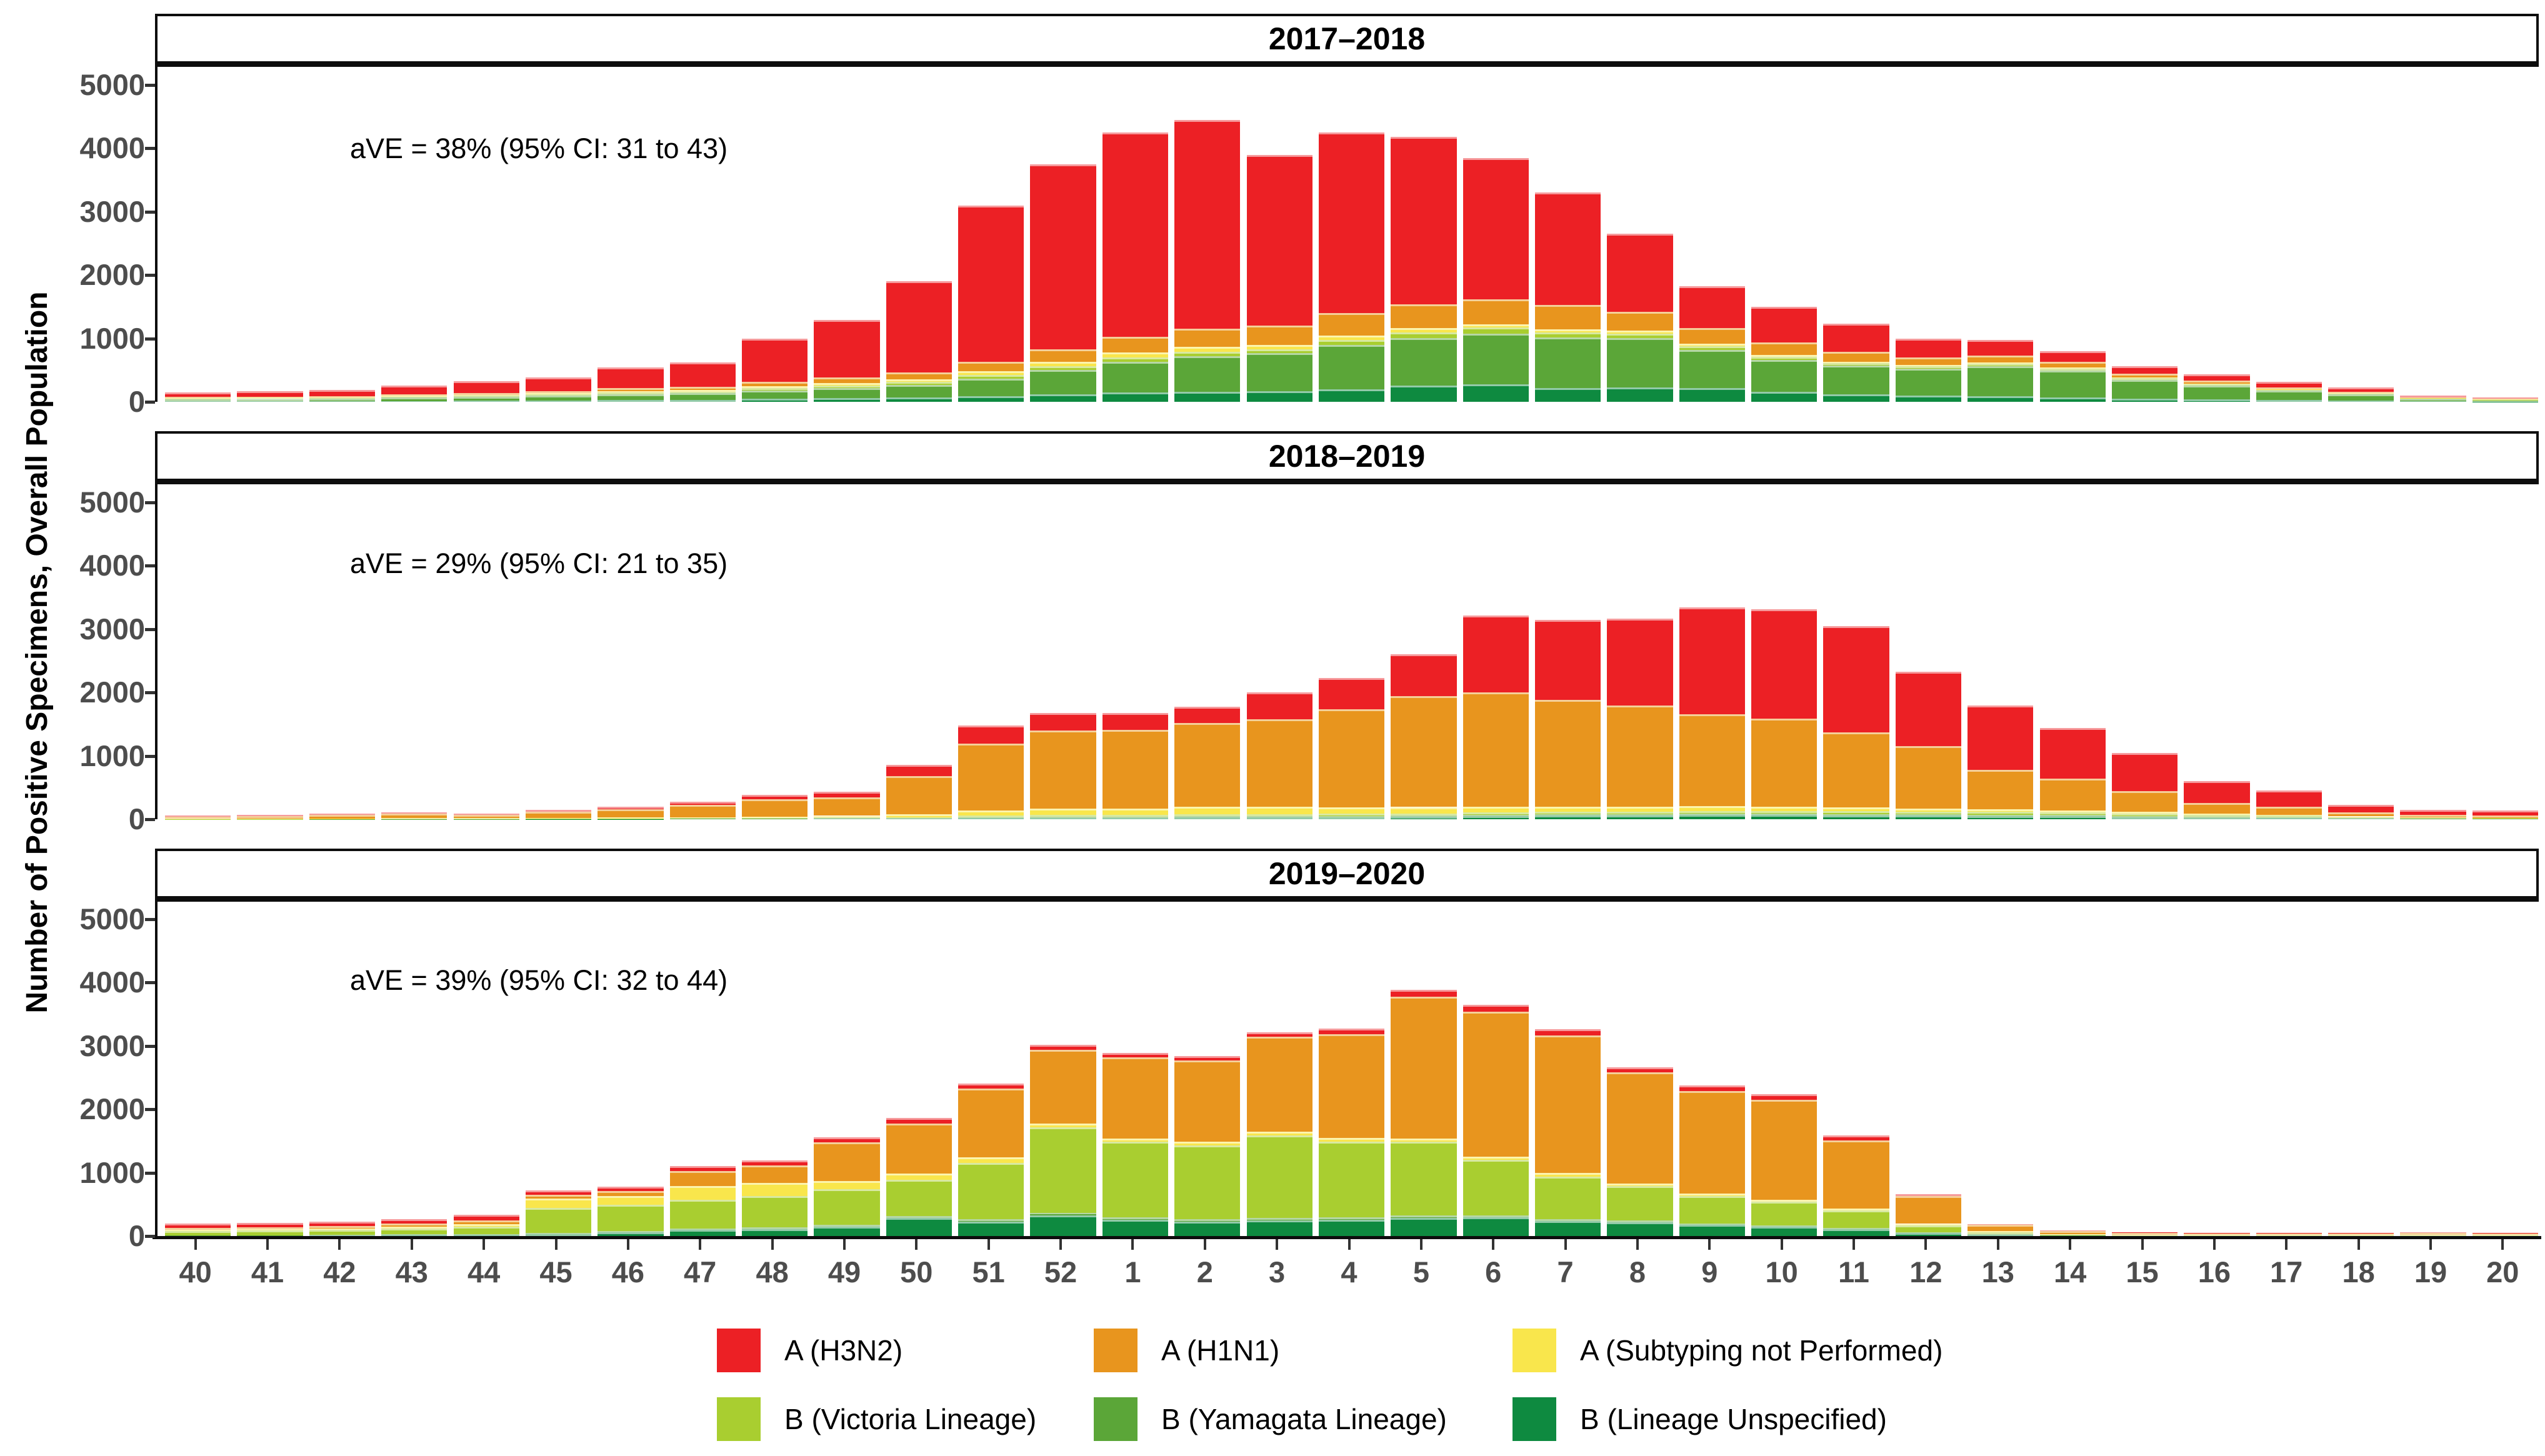  Describe the element at coordinates (412, 1272) in the screenshot. I see `x-tick-label: 43` at that location.